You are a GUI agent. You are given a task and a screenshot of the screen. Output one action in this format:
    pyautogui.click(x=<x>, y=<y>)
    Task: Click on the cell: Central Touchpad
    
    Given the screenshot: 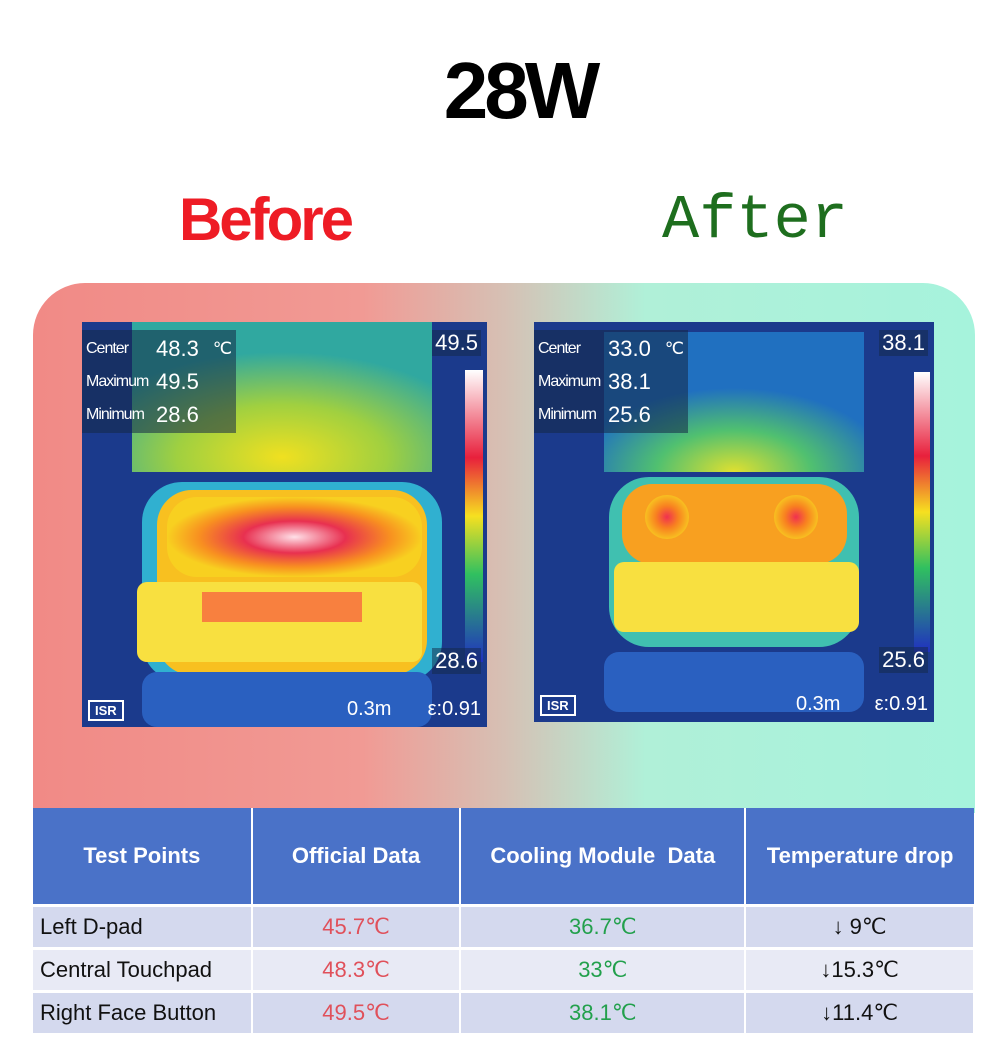 What is the action you would take?
    pyautogui.click(x=143, y=969)
    